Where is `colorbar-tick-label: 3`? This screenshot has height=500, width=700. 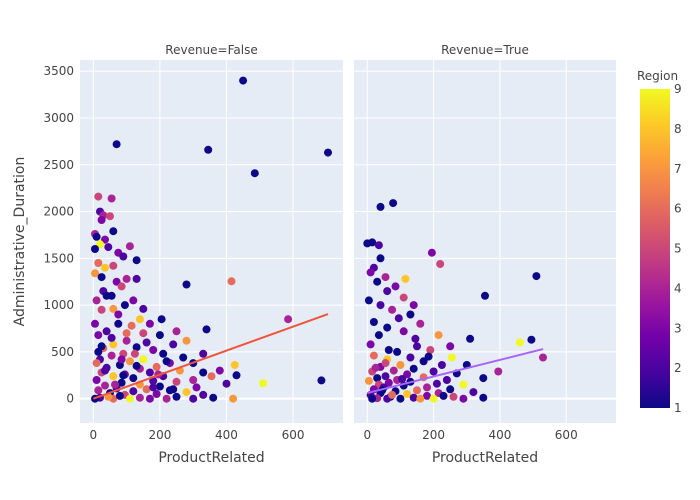 colorbar-tick-label: 3 is located at coordinates (678, 328).